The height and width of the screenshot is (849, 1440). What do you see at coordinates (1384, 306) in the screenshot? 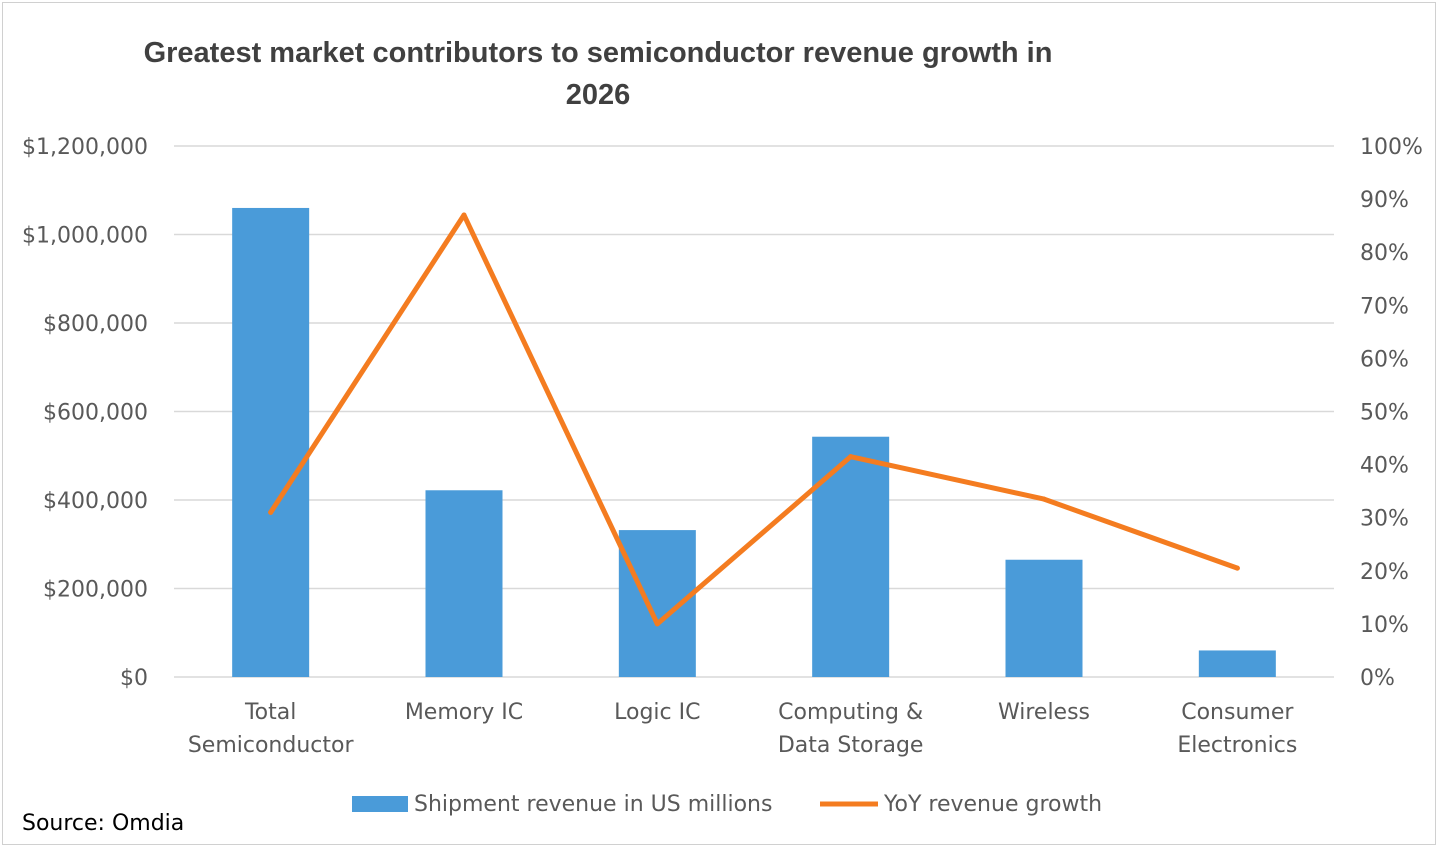
I see `right-tick-label-7: 70%` at bounding box center [1384, 306].